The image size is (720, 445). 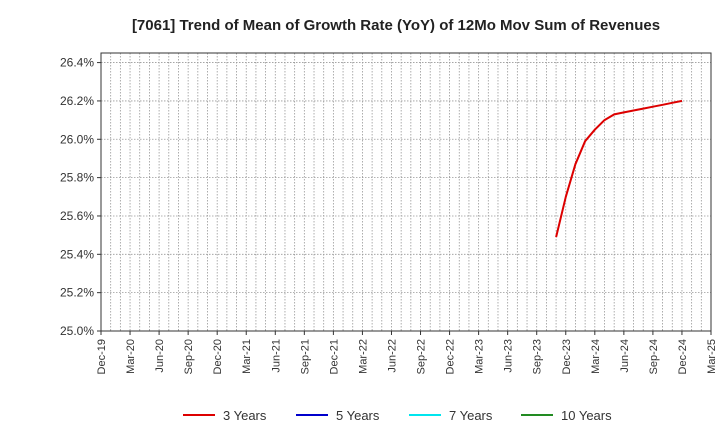 I want to click on x-tick-label: Dec-24, so click(x=683, y=356).